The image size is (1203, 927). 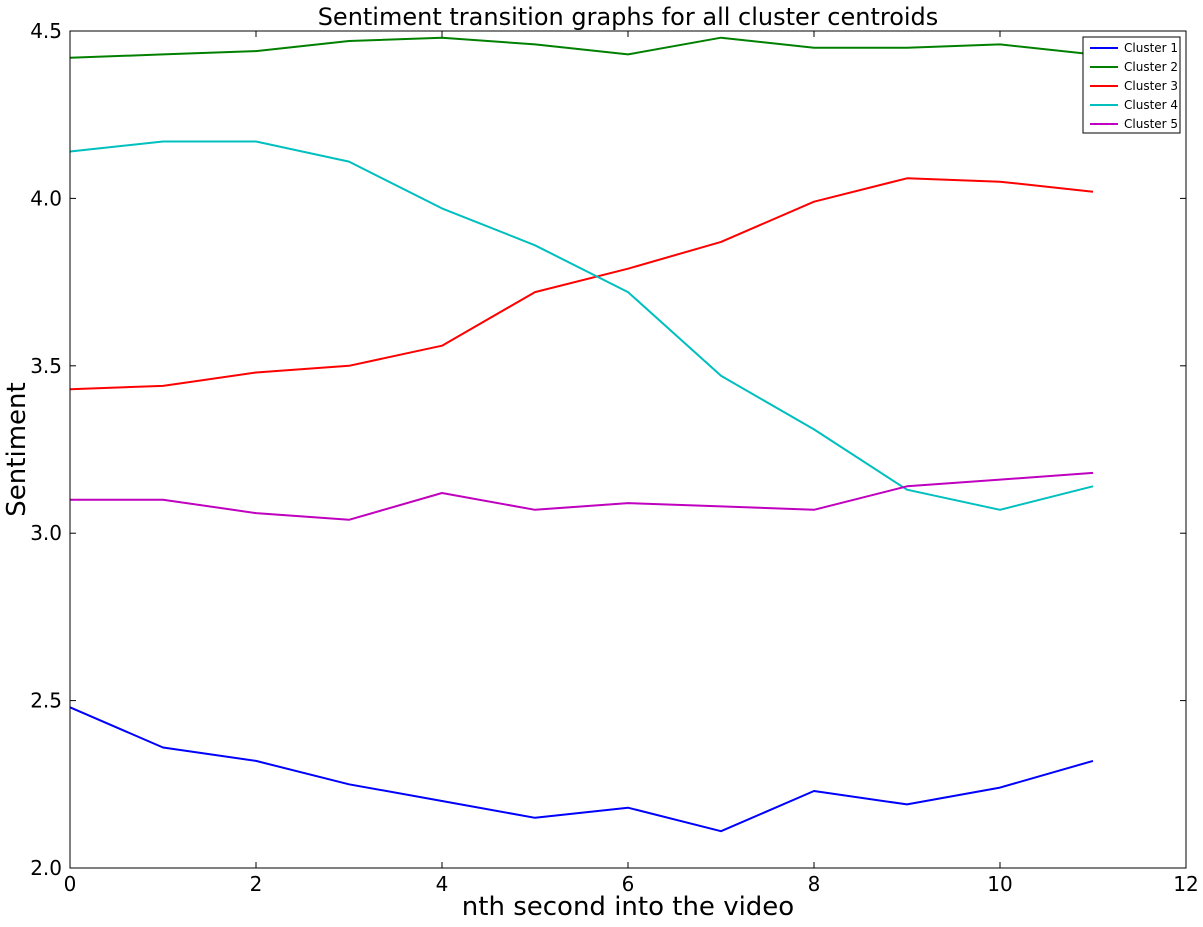 I want to click on x-tick-label: 0, so click(x=70, y=884).